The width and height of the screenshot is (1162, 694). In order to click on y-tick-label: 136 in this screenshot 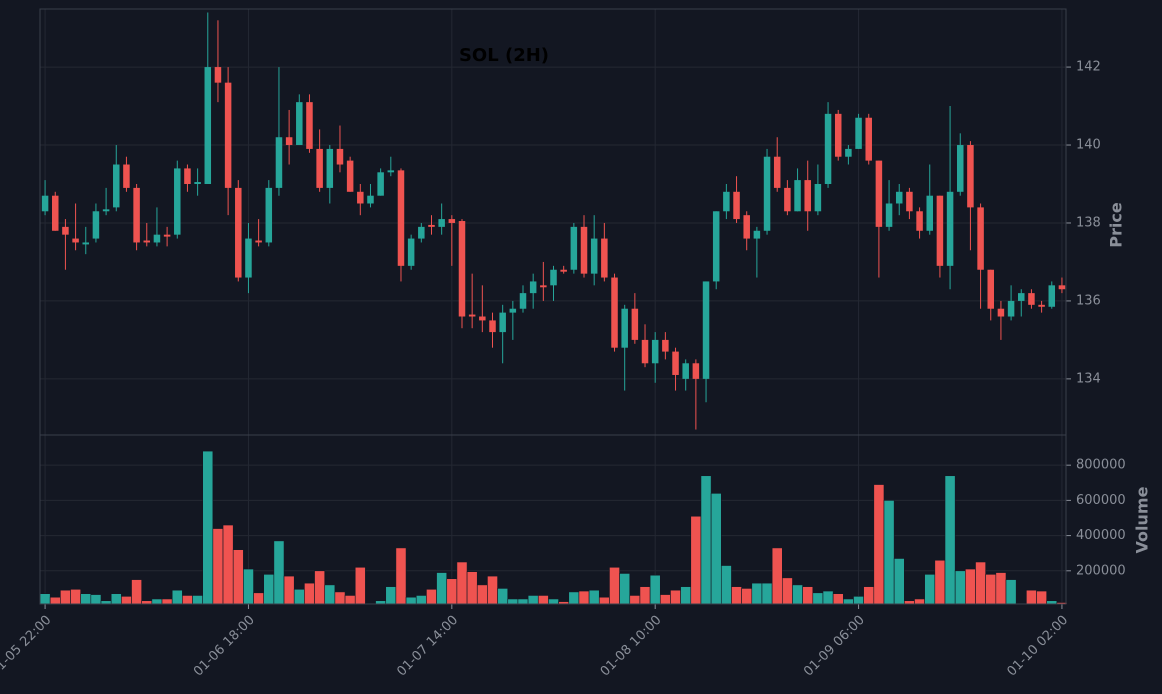, I will do `click(1088, 300)`.